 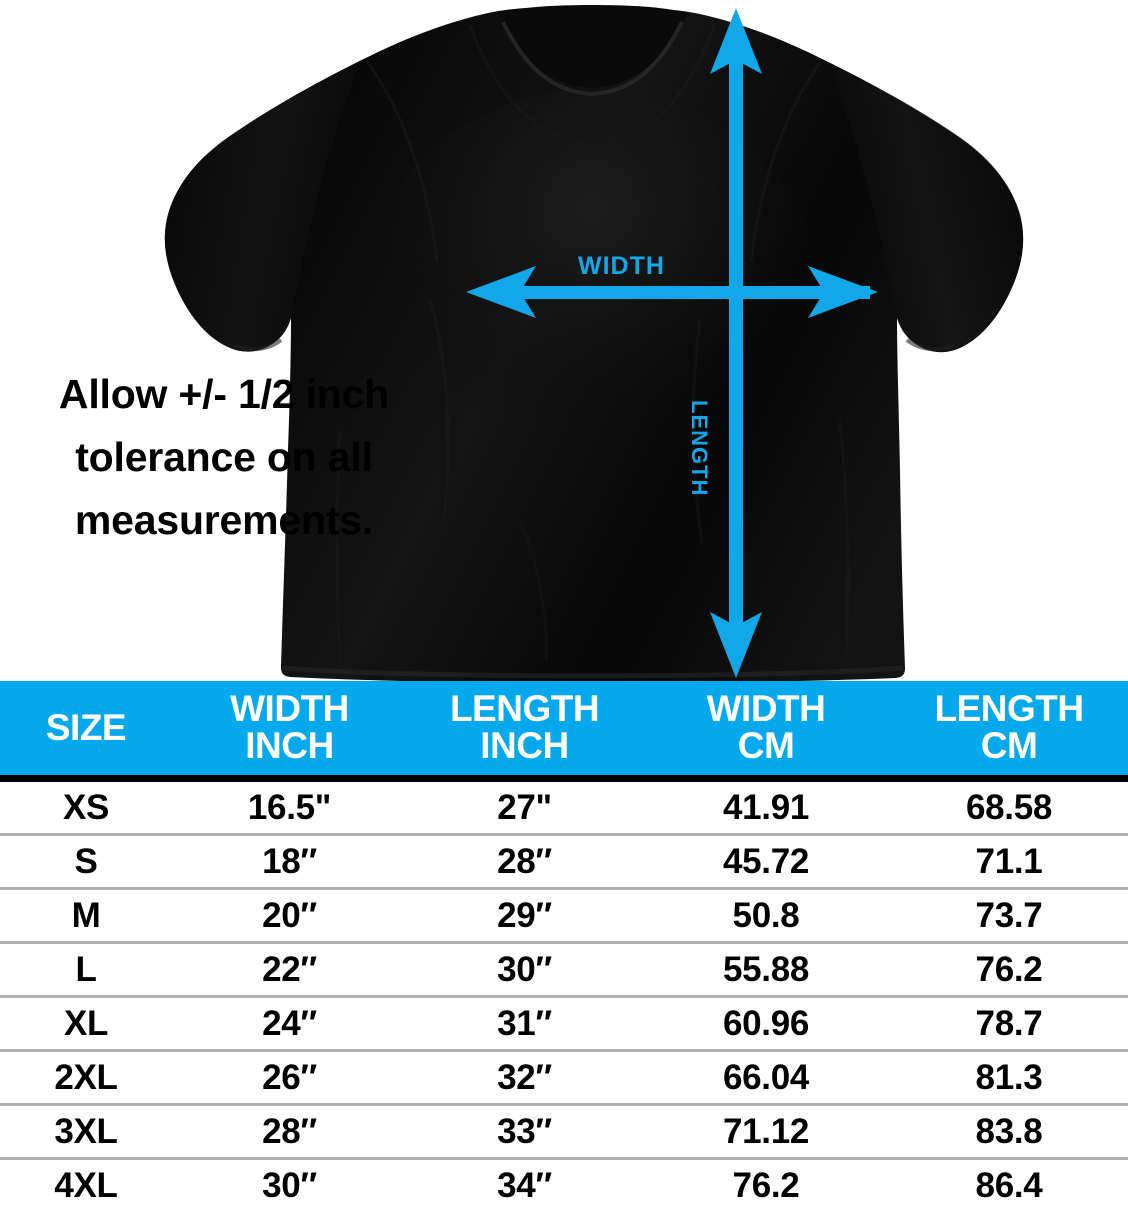 I want to click on length-measurement-label: LENGTH, so click(x=699, y=448).